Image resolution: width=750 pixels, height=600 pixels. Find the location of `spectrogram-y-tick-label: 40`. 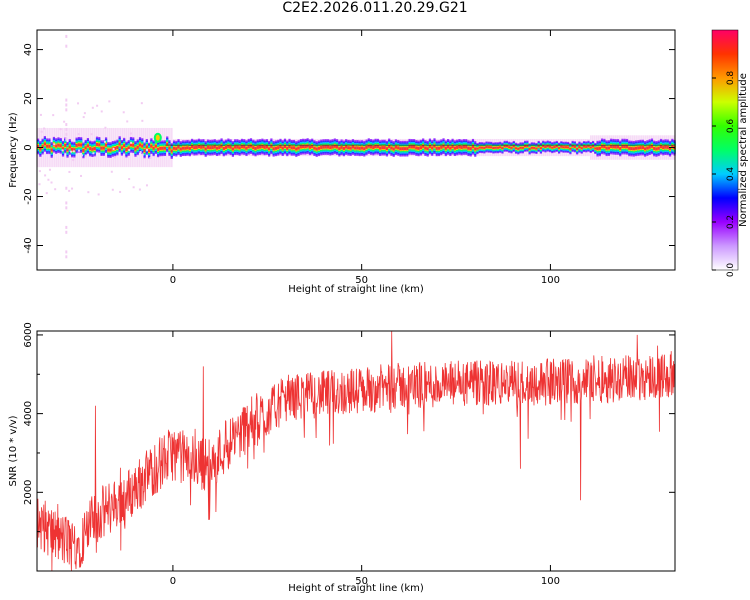

spectrogram-y-tick-label: 40 is located at coordinates (28, 49).